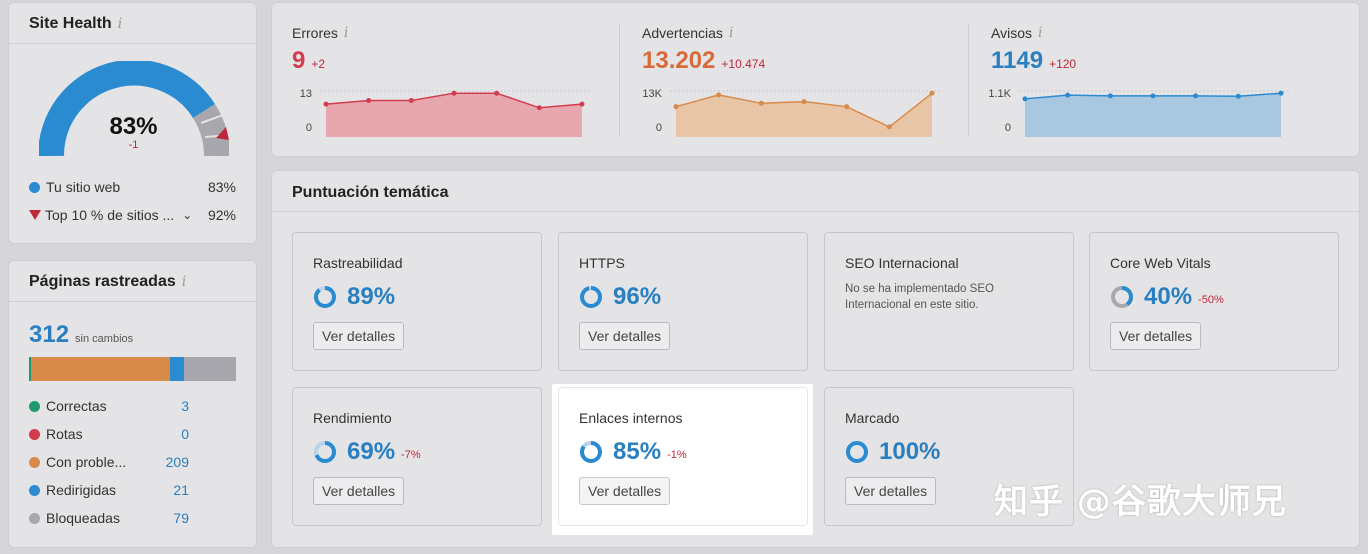  I want to click on sparkline-area, so click(804, 115).